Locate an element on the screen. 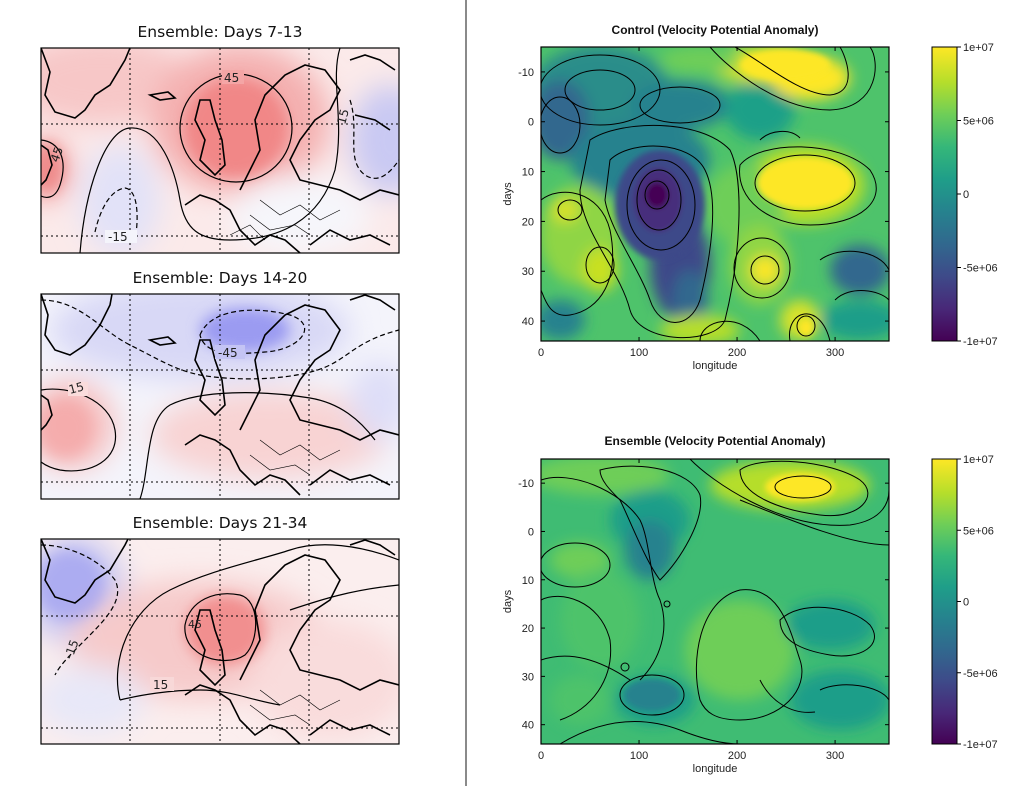 This screenshot has width=1017, height=786. map-title-1: Ensemble: Days 7-13 is located at coordinates (220, 32).